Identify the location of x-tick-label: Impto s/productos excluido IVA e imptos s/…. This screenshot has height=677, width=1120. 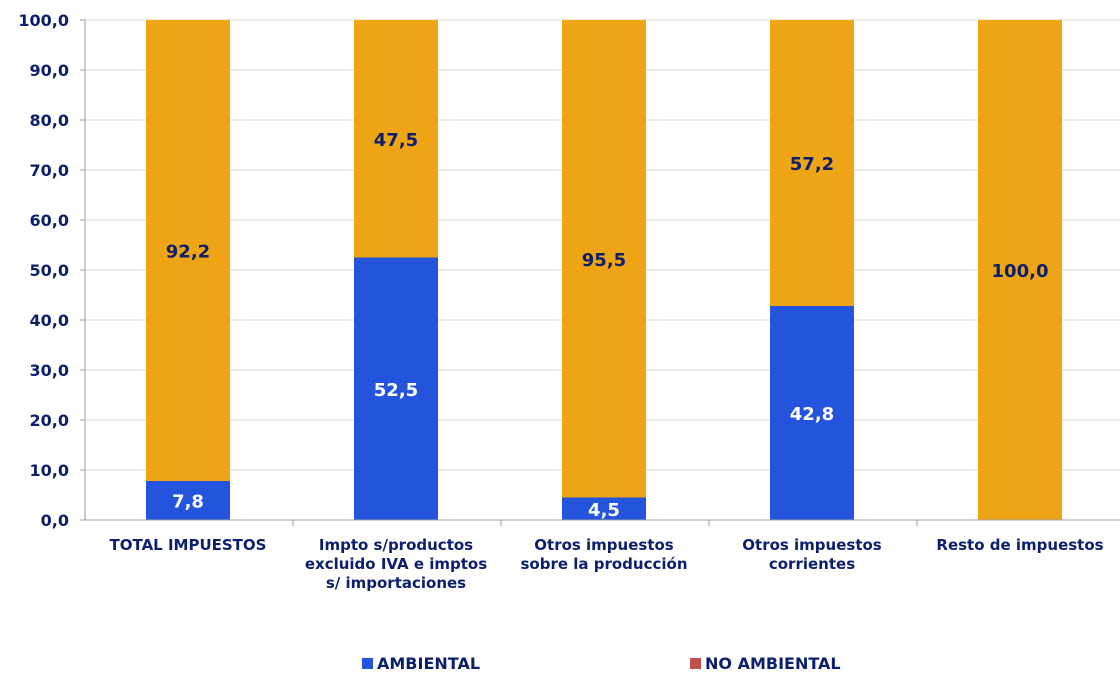
(396, 564).